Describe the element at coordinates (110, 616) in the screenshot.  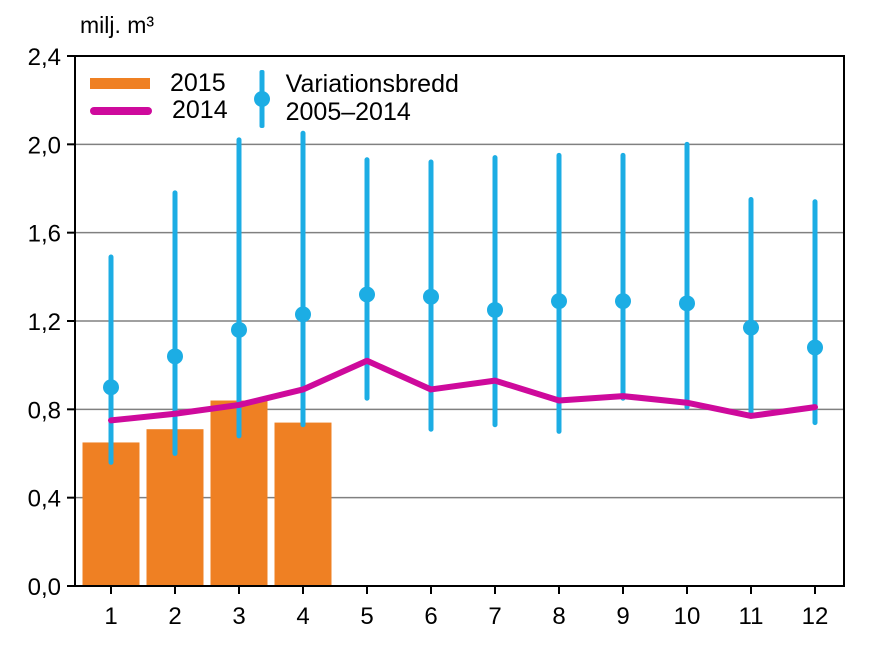
I see `x-tick-label: 1` at that location.